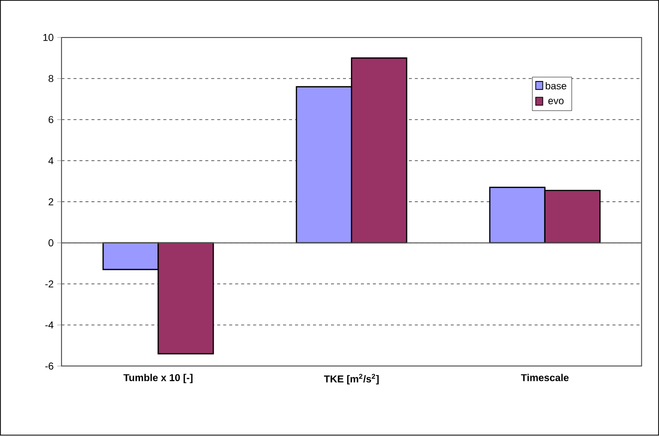  Describe the element at coordinates (49, 366) in the screenshot. I see `y-tick-label: -6` at that location.